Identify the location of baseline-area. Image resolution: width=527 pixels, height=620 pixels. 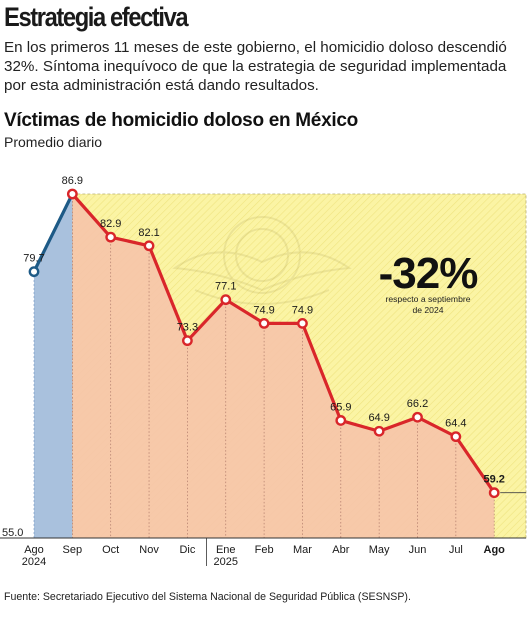
(53, 366).